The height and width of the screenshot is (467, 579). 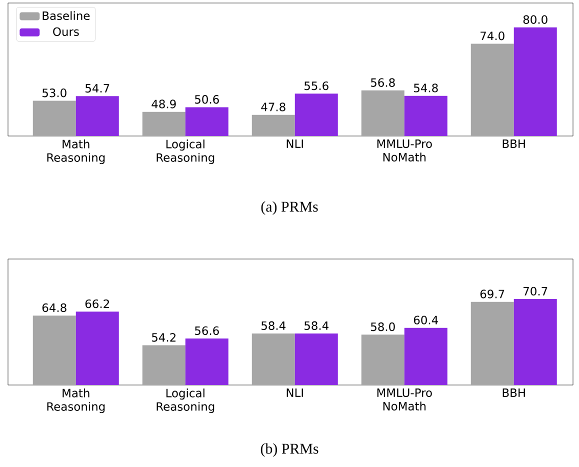 What do you see at coordinates (54, 307) in the screenshot?
I see `data-label: 64.8` at bounding box center [54, 307].